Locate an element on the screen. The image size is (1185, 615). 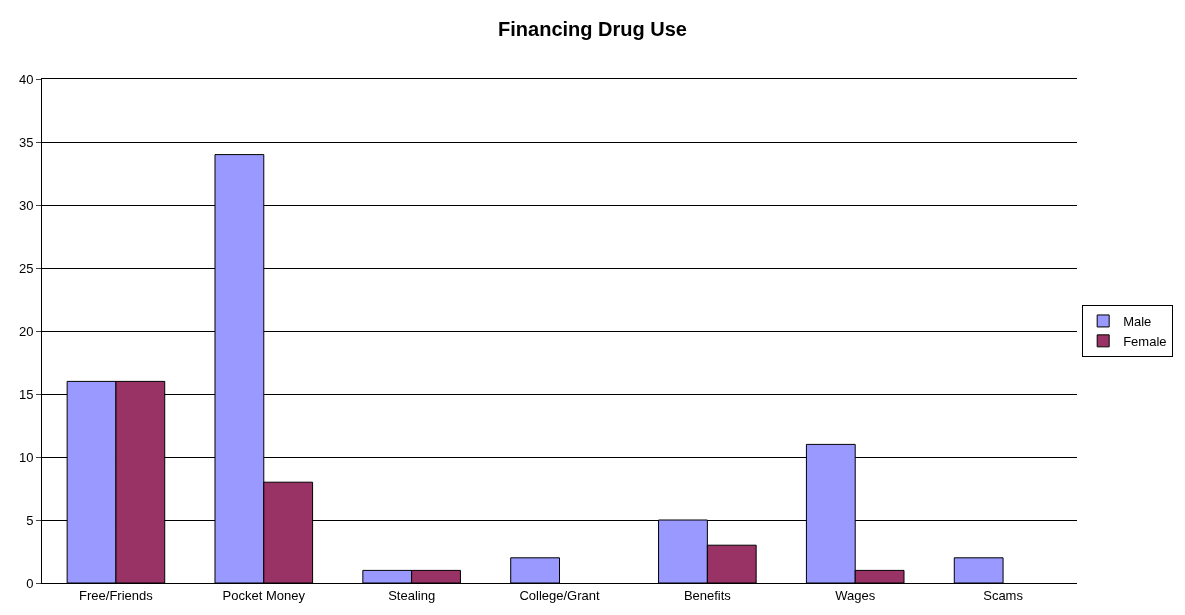
legend-label: Female is located at coordinates (1145, 341).